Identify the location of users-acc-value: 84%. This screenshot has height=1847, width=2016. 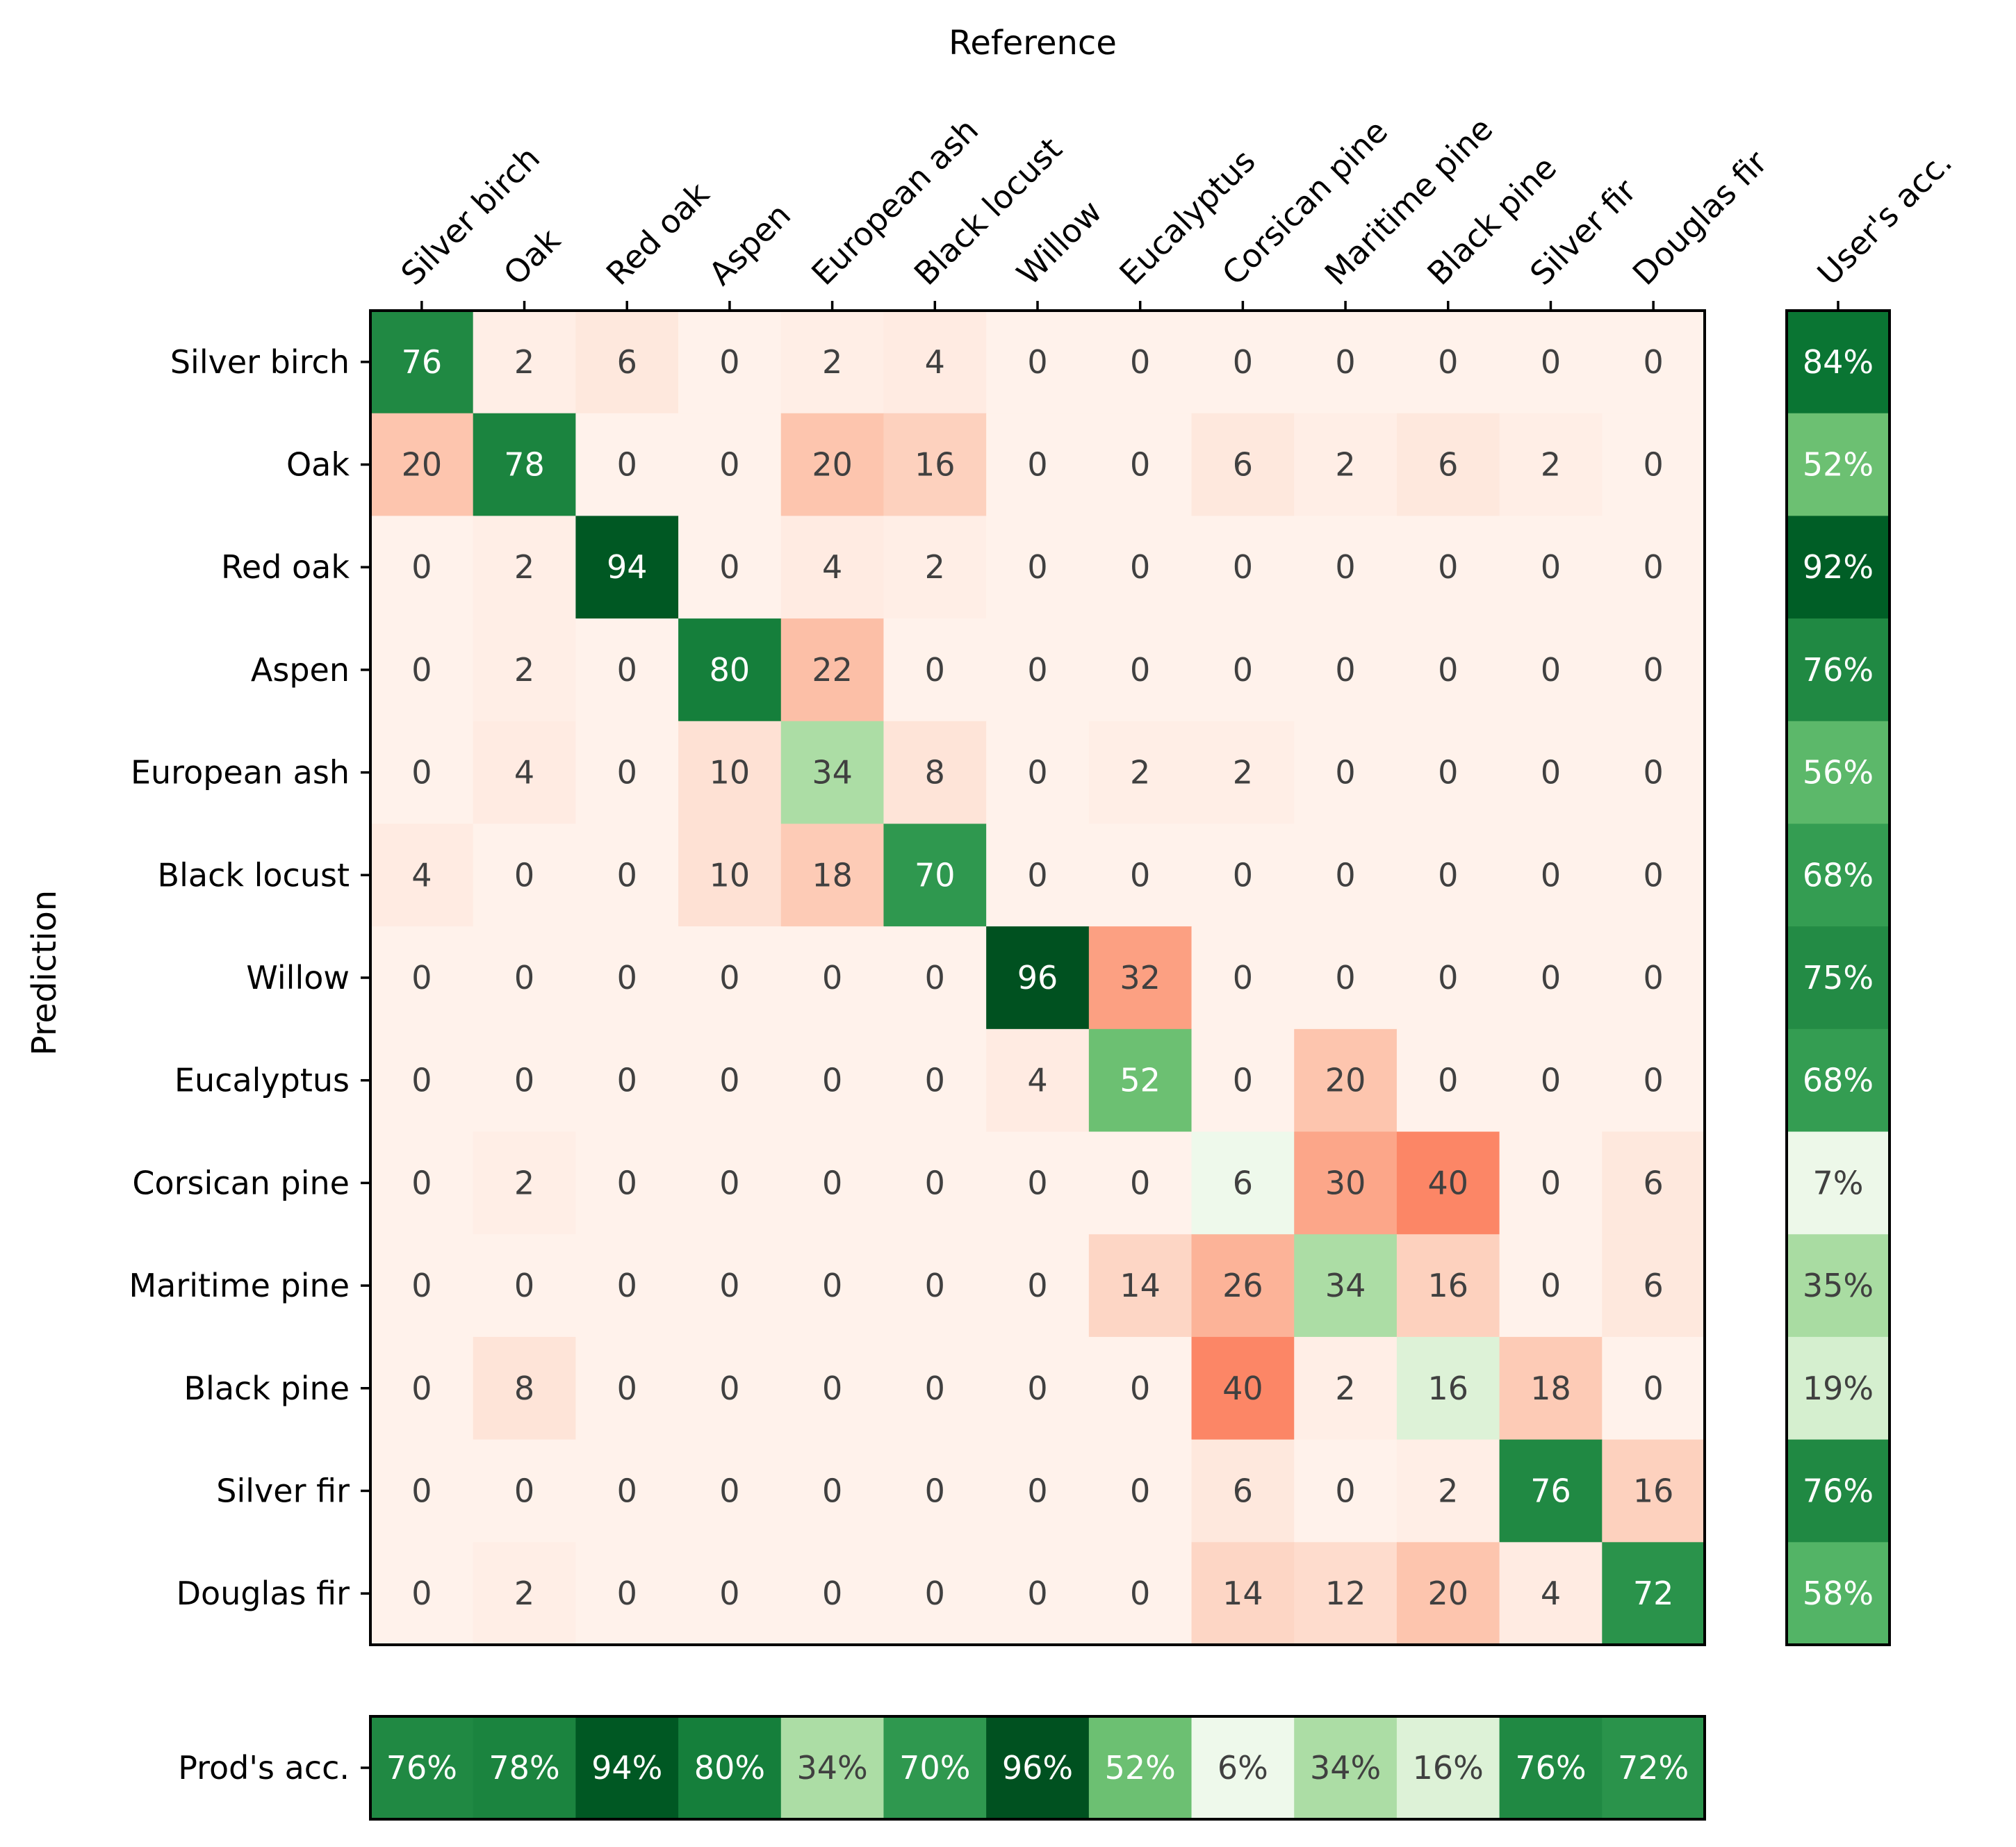
(1838, 362).